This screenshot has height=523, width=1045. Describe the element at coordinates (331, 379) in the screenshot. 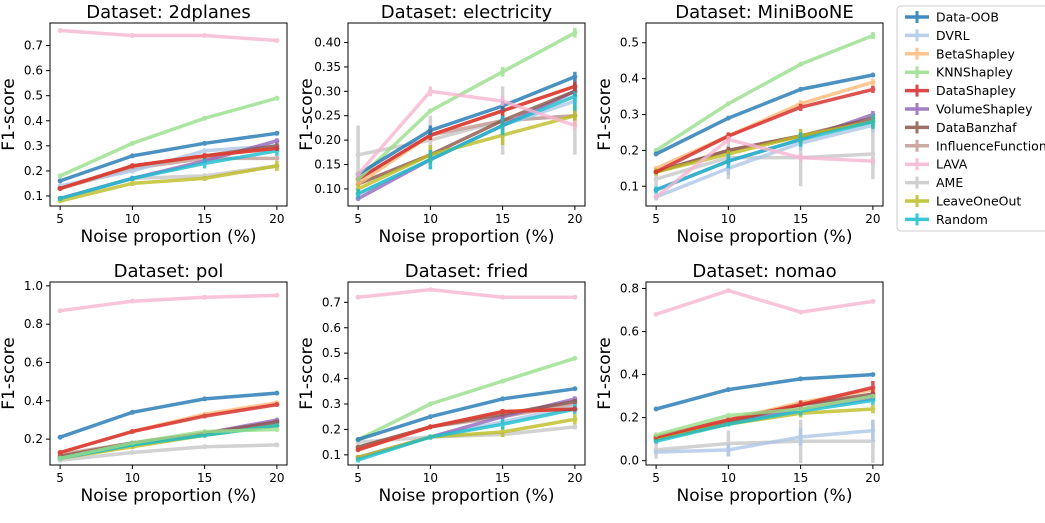

I see `y-tick-label: 0.4` at that location.